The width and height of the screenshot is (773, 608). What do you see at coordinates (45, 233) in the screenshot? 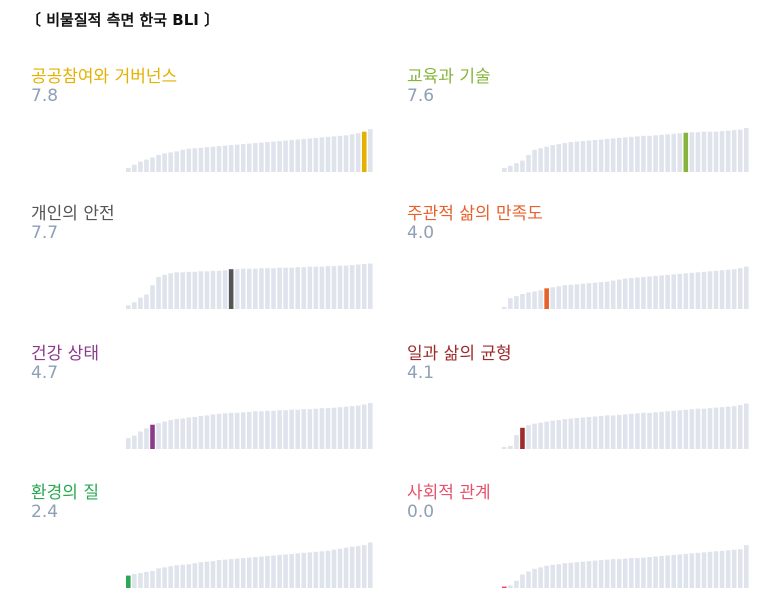
I see `panel-score: 7.7` at bounding box center [45, 233].